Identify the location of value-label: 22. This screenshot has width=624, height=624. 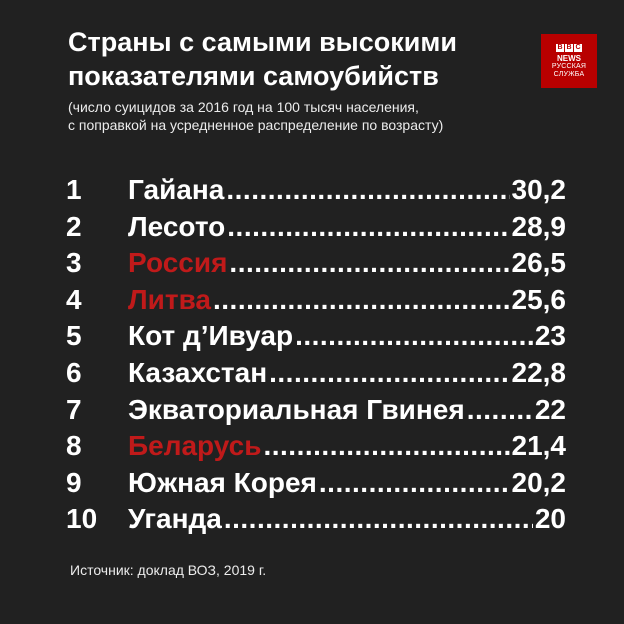
(550, 409).